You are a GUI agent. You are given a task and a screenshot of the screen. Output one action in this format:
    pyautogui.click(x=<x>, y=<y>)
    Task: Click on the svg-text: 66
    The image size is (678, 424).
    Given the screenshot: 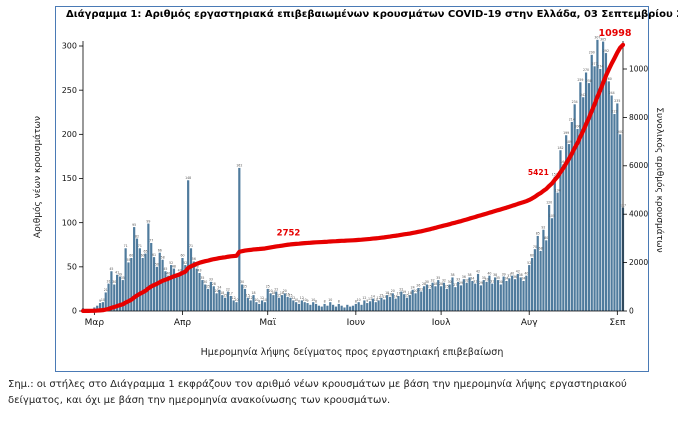 What is the action you would take?
    pyautogui.click(x=160, y=250)
    